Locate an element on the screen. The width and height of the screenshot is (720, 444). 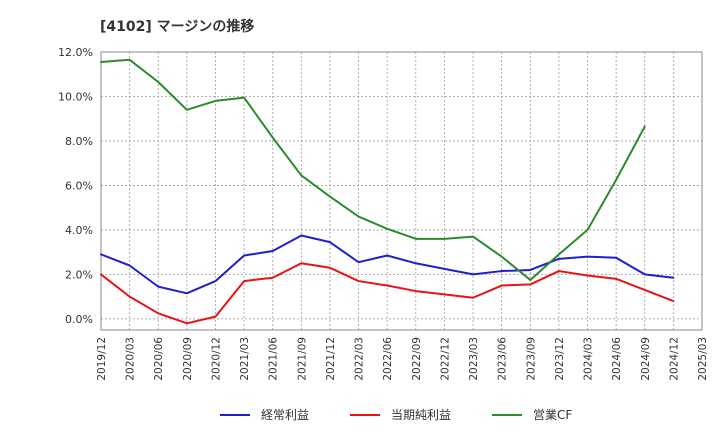
x-tick-label: 2020/12 is located at coordinates (216, 359).